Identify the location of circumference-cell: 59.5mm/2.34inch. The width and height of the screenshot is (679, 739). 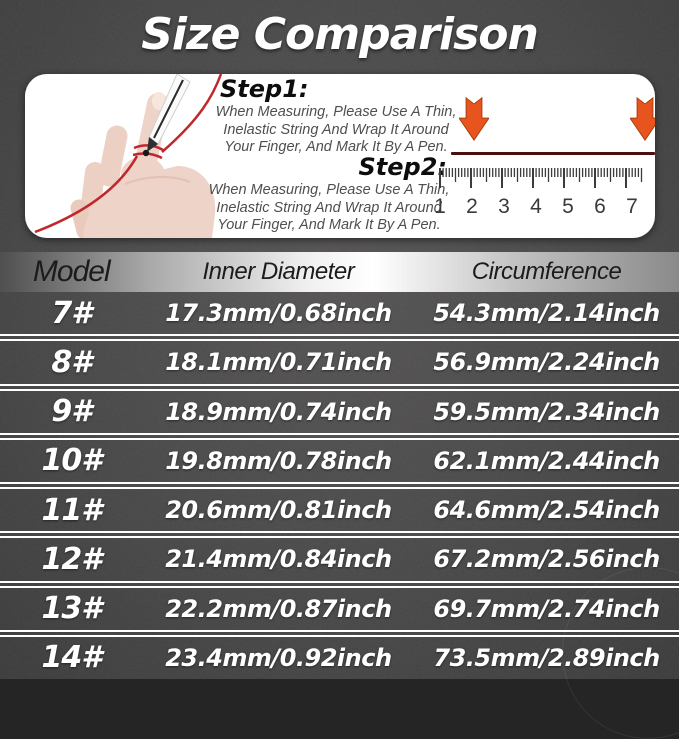
(546, 411).